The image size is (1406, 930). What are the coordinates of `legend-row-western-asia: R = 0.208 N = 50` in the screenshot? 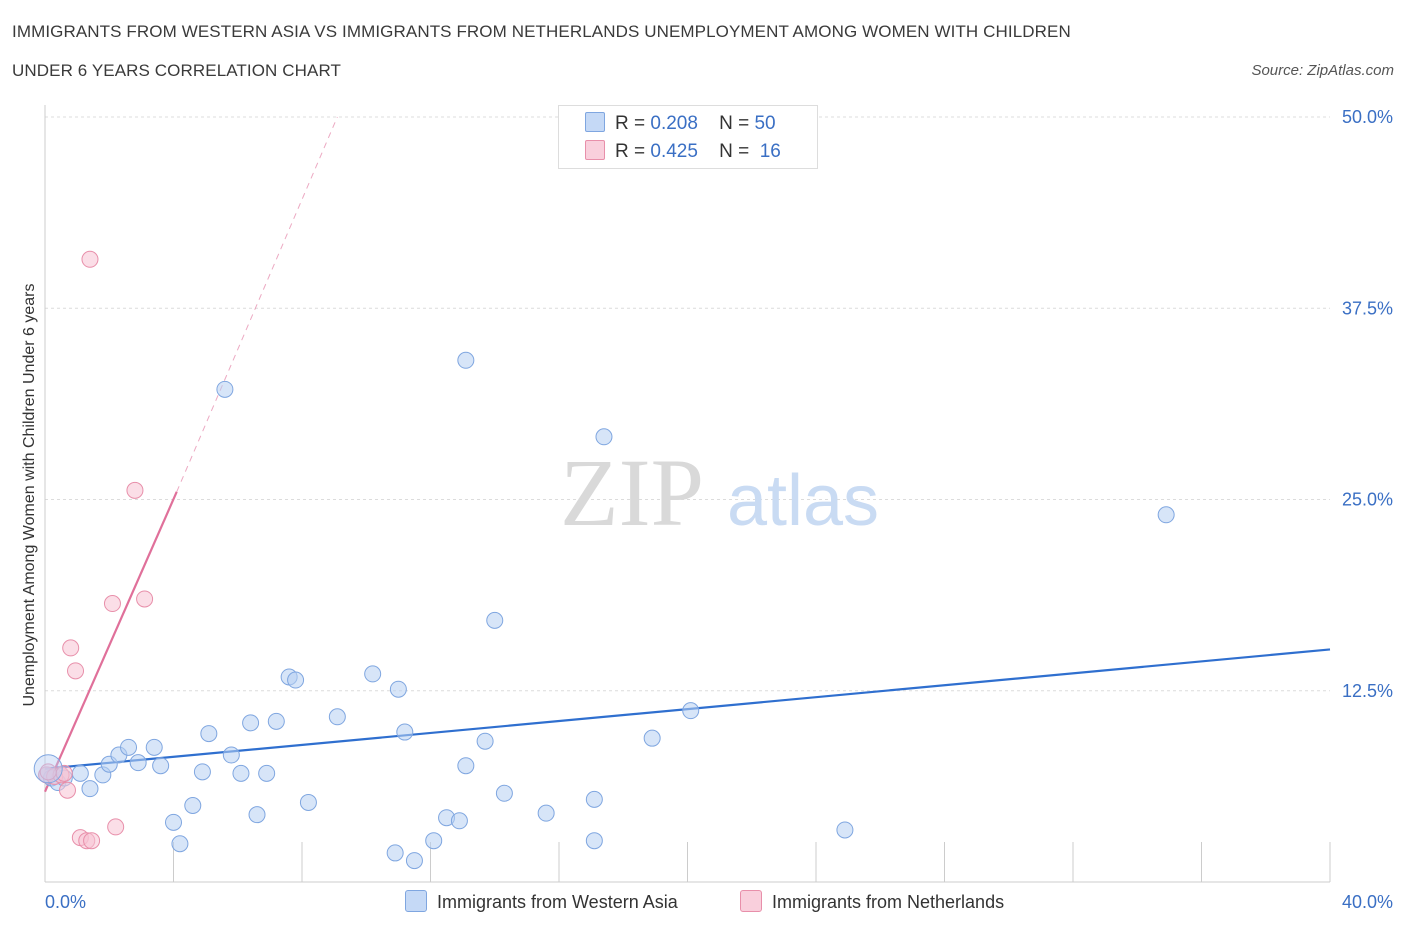 It's located at (680, 124).